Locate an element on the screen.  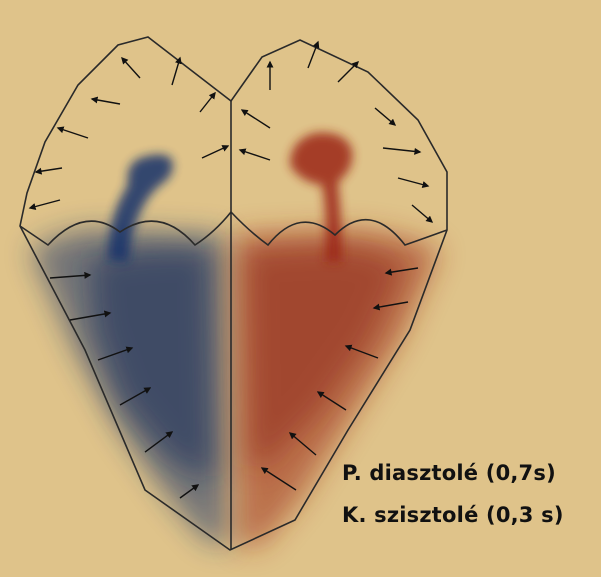
red-flow-plume is located at coordinates (321, 197).